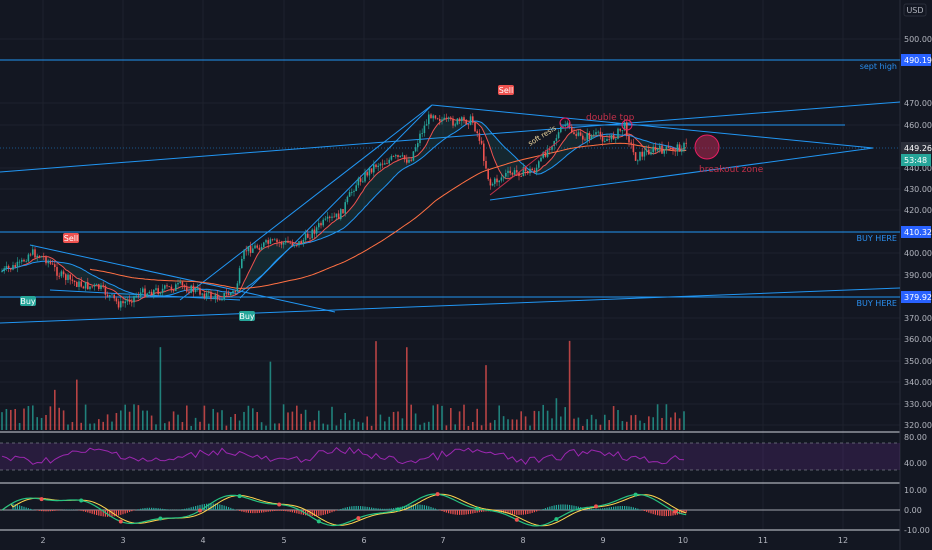  I want to click on svg-text: 379.92, so click(918, 297).